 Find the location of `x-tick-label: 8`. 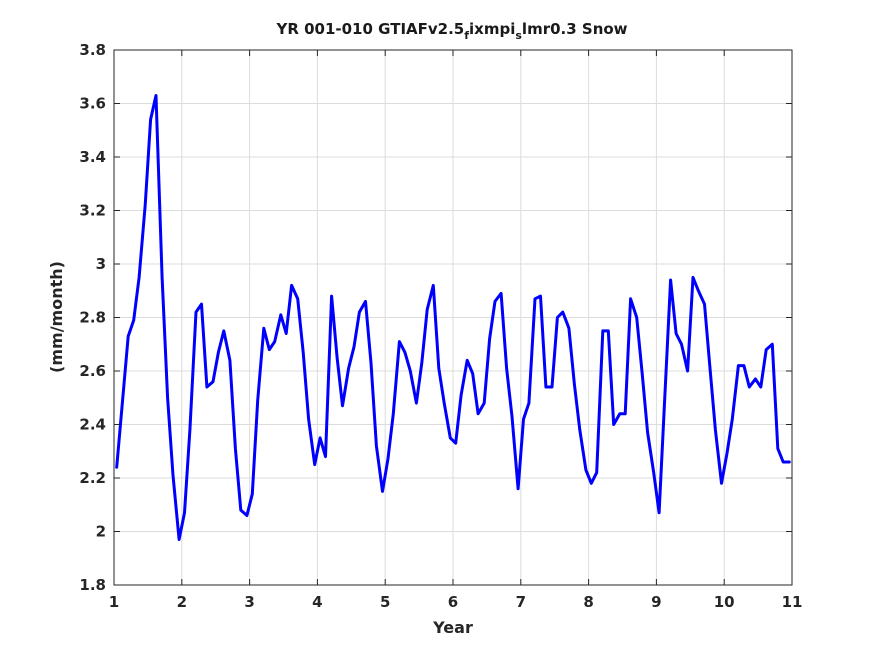

x-tick-label: 8 is located at coordinates (588, 602).